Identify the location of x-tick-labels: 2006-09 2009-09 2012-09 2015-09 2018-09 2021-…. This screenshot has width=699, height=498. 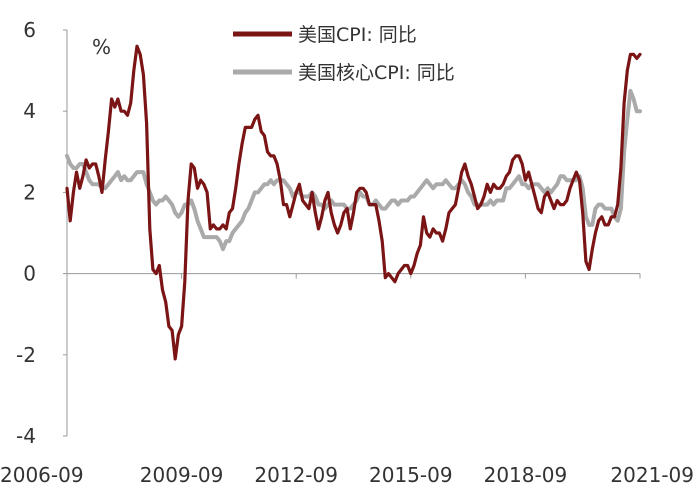
(347, 475).